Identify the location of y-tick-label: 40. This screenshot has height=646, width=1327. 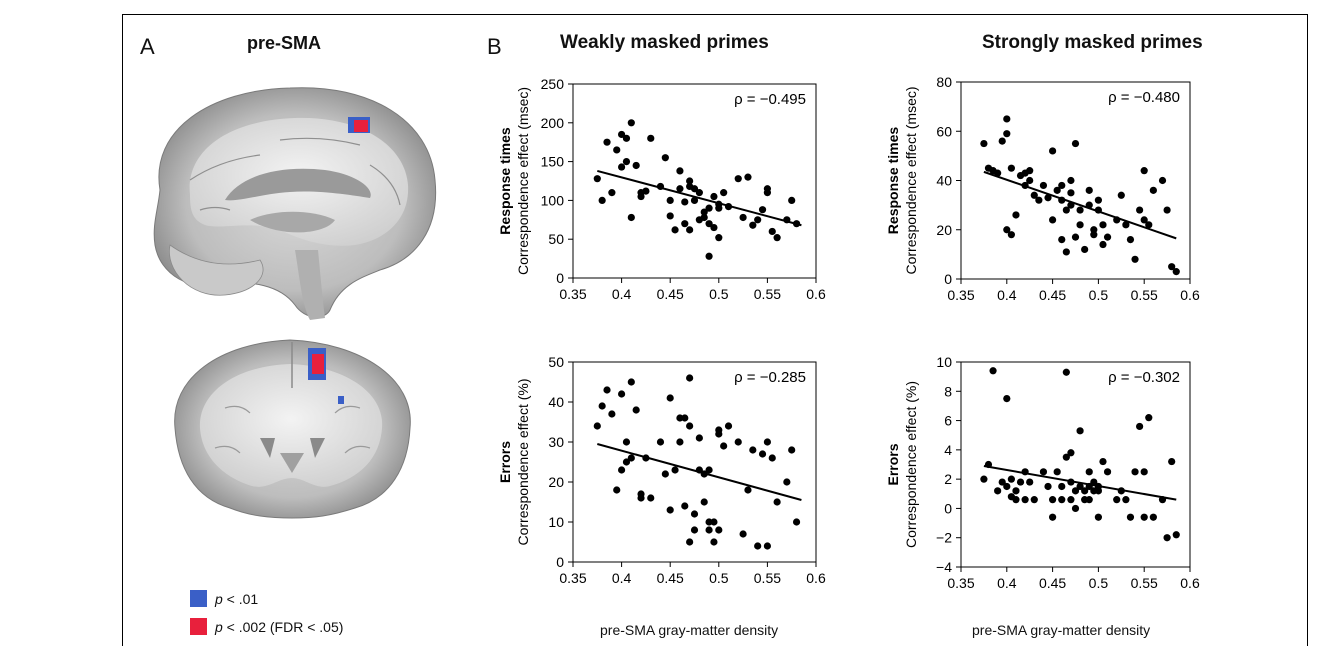
(944, 181).